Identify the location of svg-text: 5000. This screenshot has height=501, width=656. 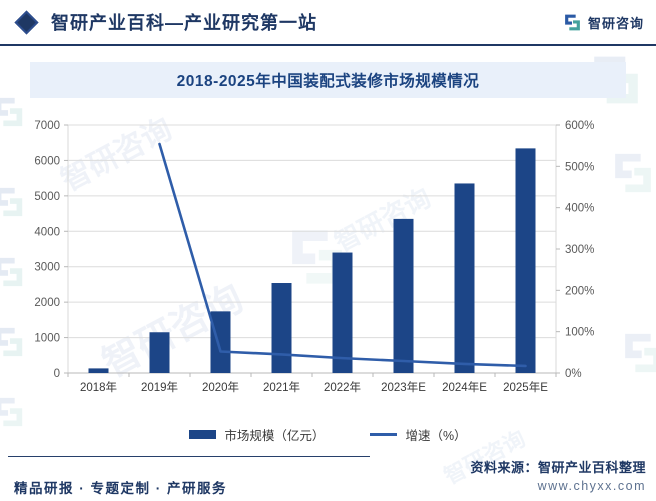
(47, 197).